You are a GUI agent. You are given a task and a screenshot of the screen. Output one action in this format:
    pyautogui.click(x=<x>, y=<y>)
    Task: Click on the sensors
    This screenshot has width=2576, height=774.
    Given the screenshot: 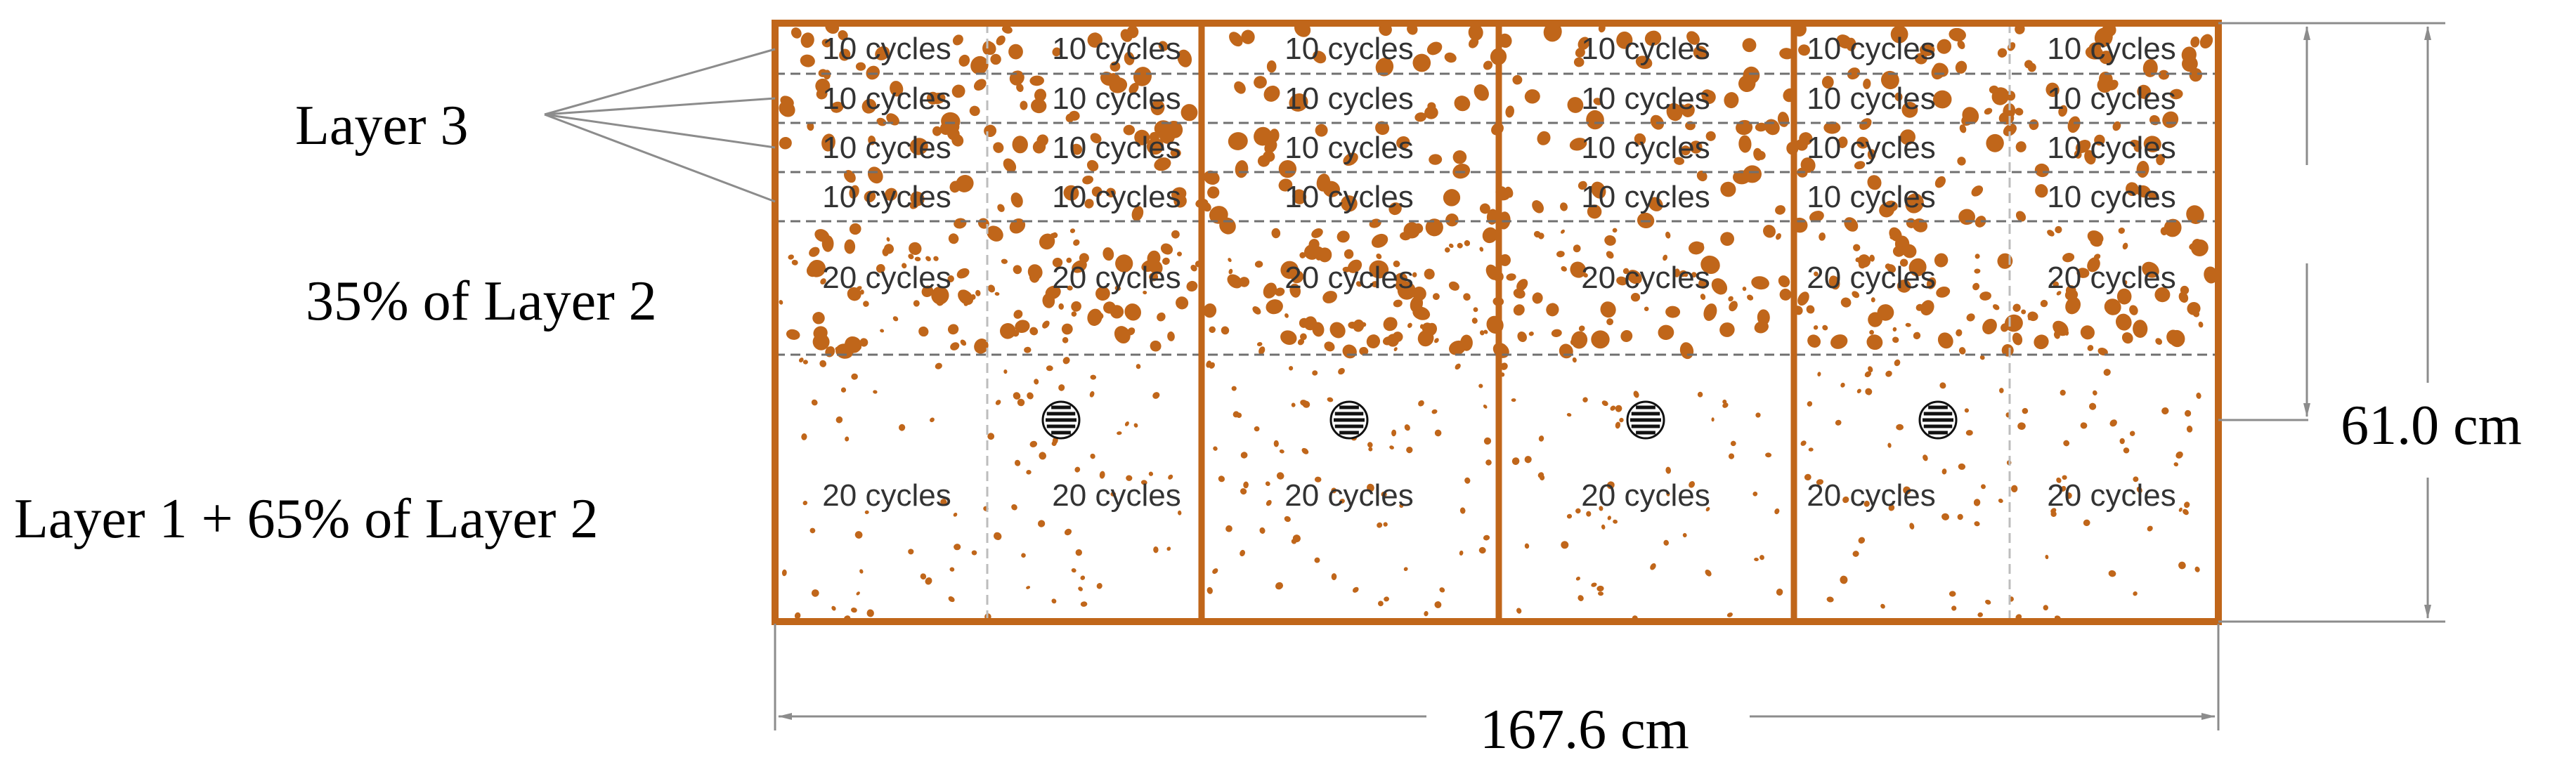 What is the action you would take?
    pyautogui.click(x=1499, y=420)
    